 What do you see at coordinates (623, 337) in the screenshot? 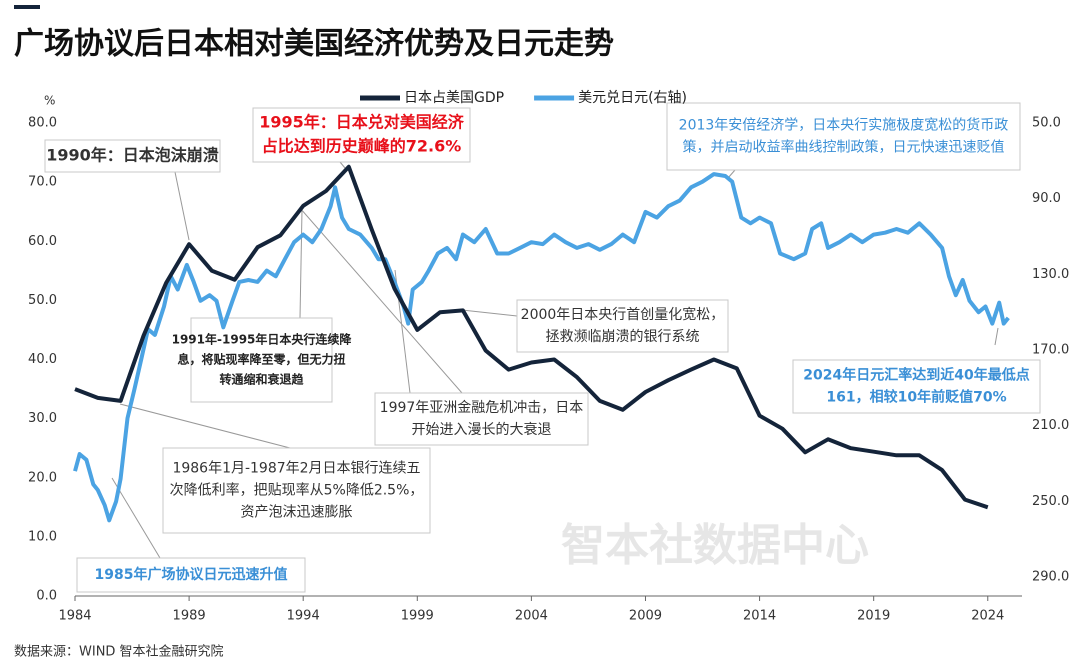
I see `annotation-text: 拯救濒临崩溃的银行系统` at bounding box center [623, 337].